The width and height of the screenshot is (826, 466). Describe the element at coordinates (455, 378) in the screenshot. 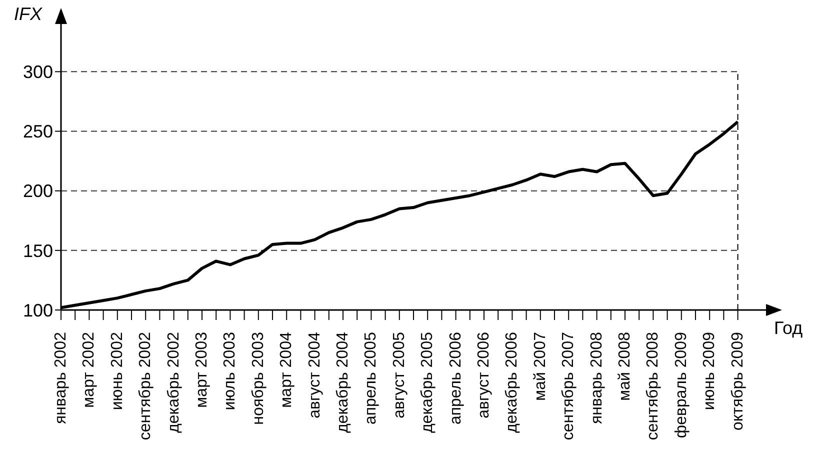

I see `x-tick-label: апрель 2006` at that location.